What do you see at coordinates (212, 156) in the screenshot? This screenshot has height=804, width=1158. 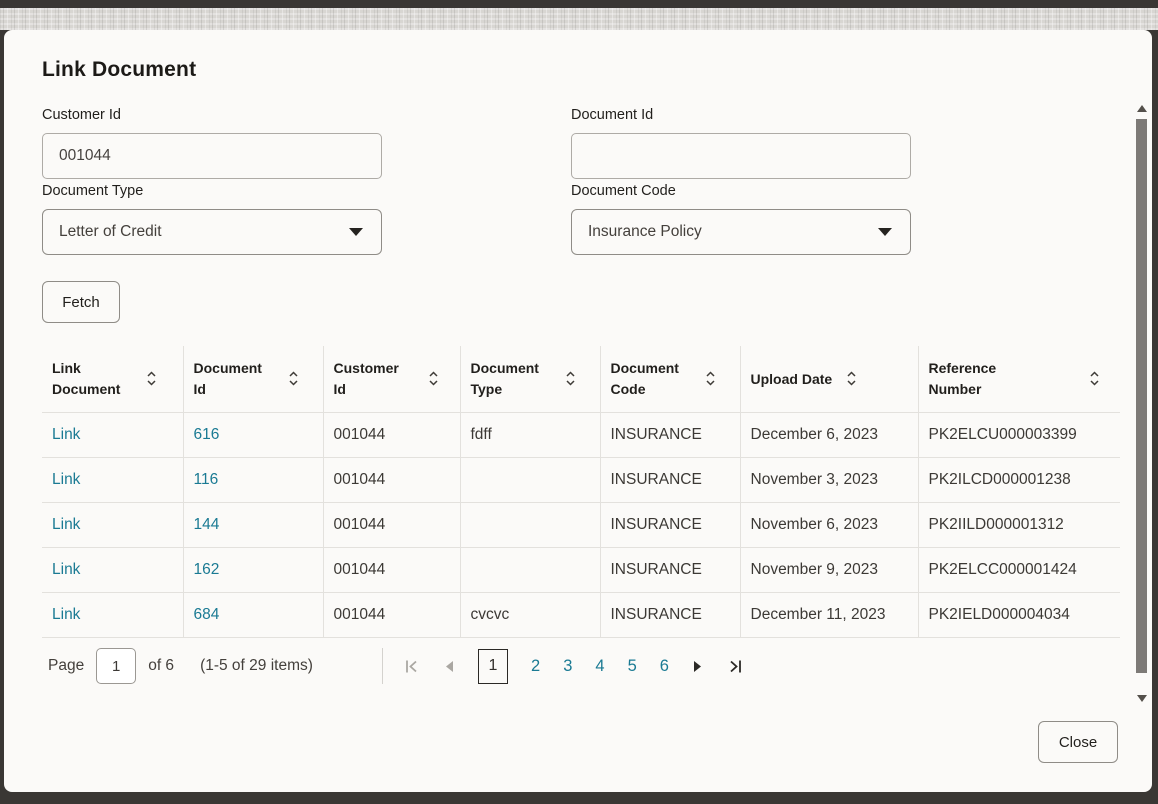 I see `customer-id-input` at bounding box center [212, 156].